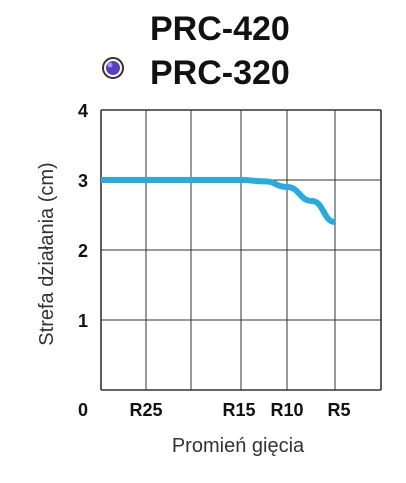 The height and width of the screenshot is (483, 406). What do you see at coordinates (83, 321) in the screenshot?
I see `y-tick-label: 1` at bounding box center [83, 321].